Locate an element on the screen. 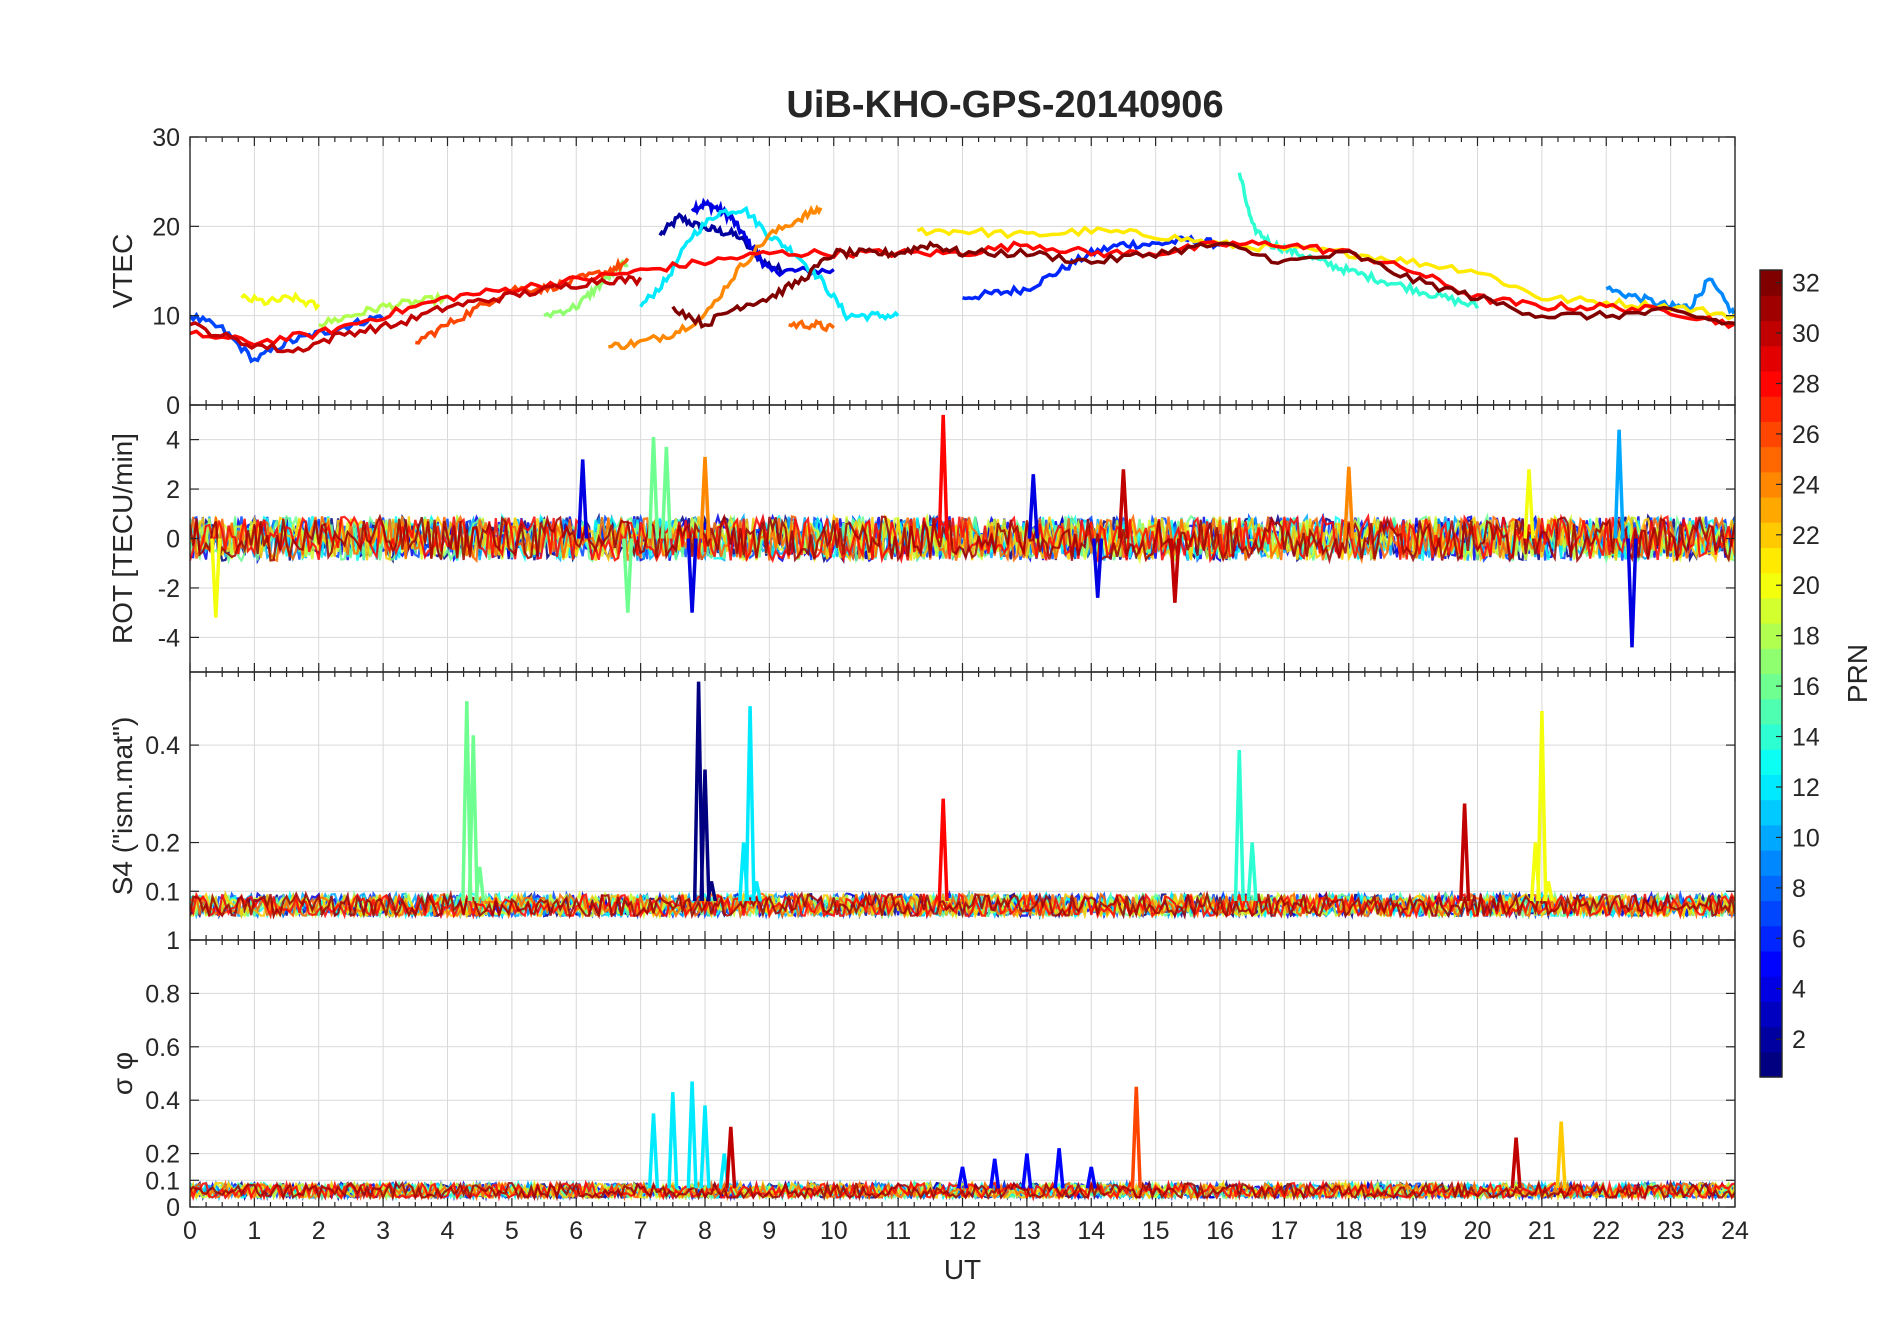 This screenshot has width=1902, height=1335. colorbar-tick-label: 14 is located at coordinates (1806, 738).